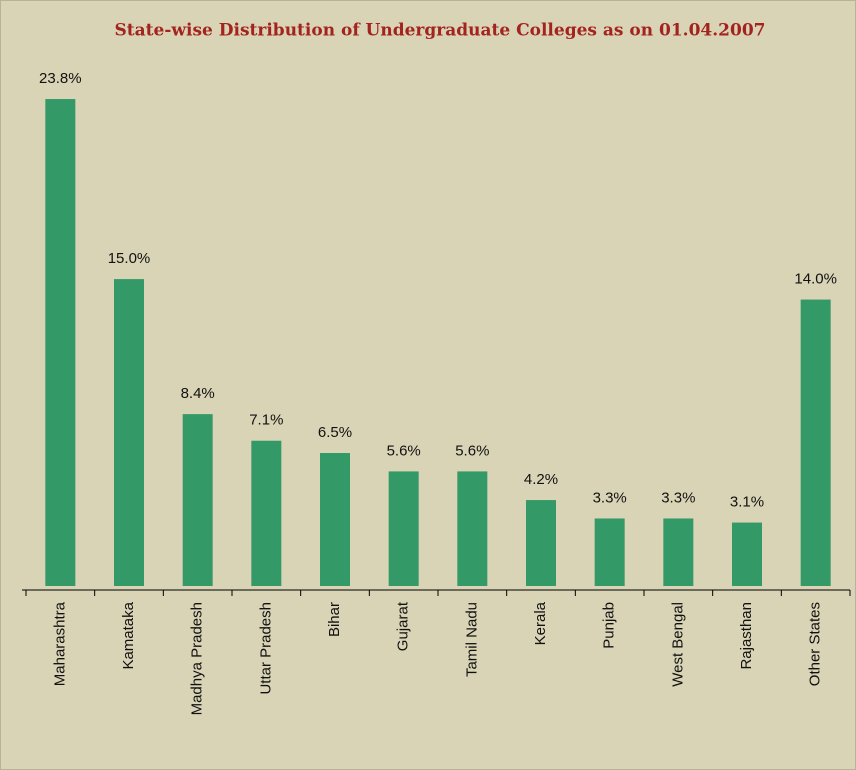 Image resolution: width=856 pixels, height=770 pixels. Describe the element at coordinates (129, 258) in the screenshot. I see `data-label: 15.0%` at that location.